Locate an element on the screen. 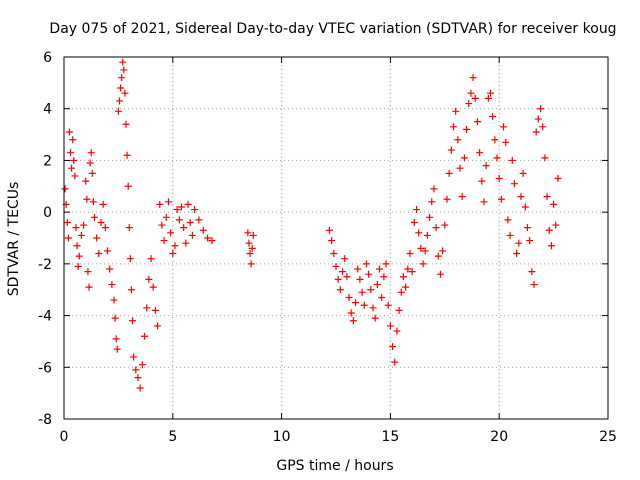 This screenshot has height=480, width=640. x-tick-label: 0 is located at coordinates (64, 437).